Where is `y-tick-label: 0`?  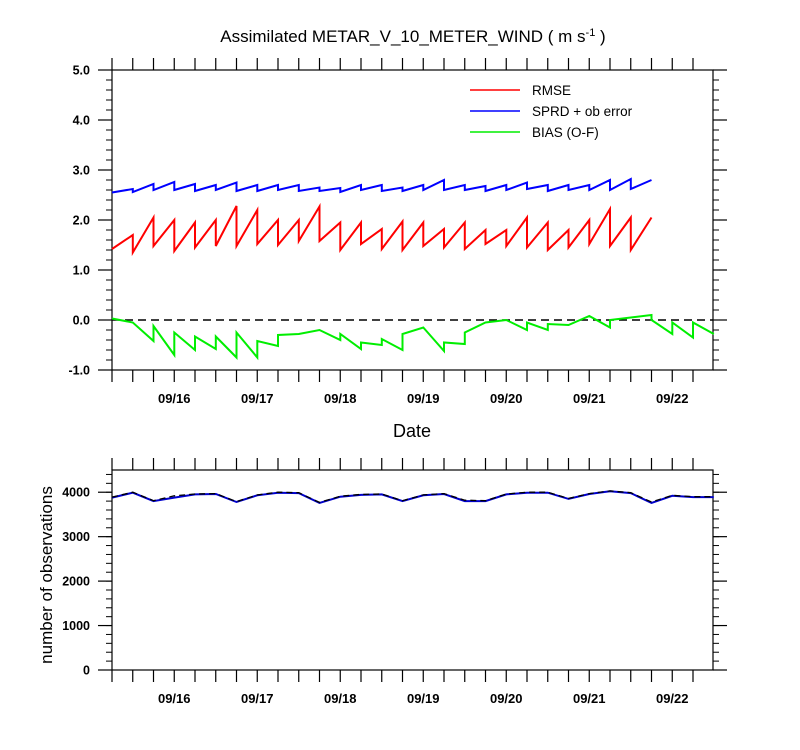
y-tick-label: 0 is located at coordinates (86, 671).